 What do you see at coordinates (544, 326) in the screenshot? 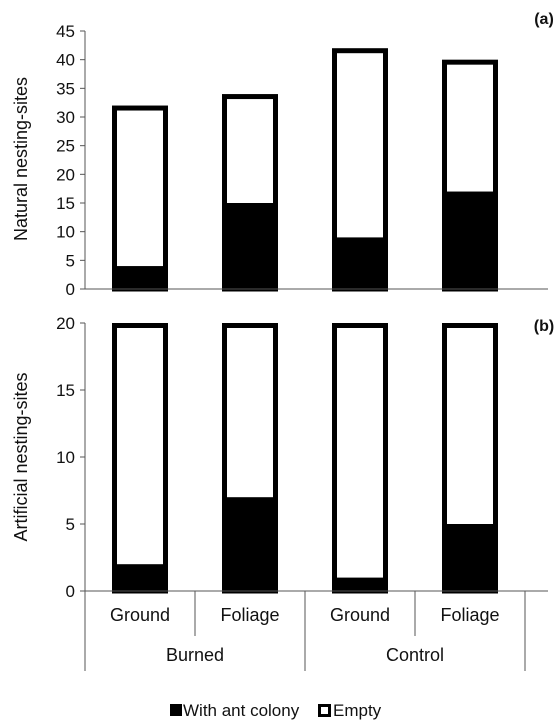
I see `panel-label: (b)` at bounding box center [544, 326].